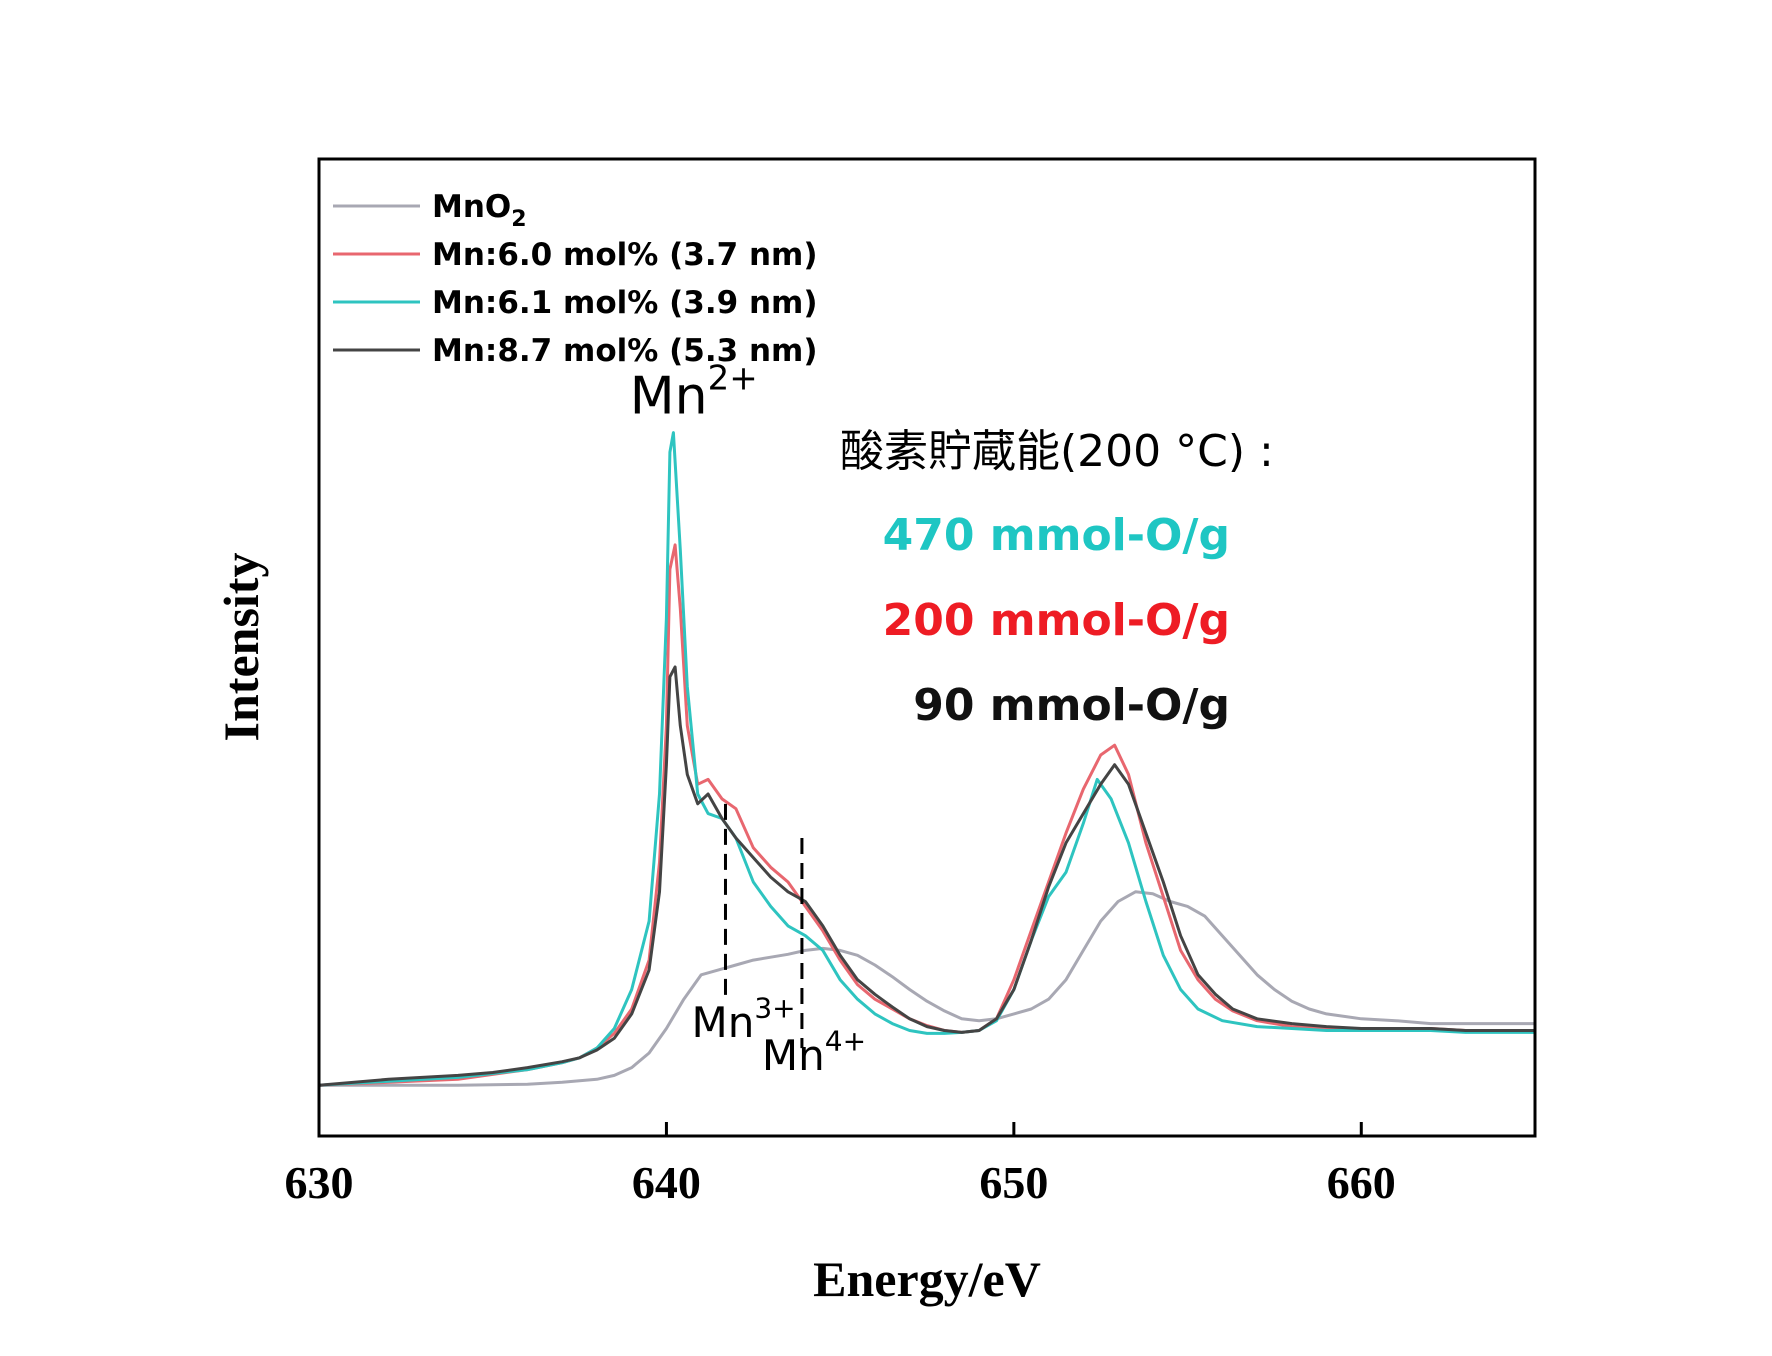 Image resolution: width=1772 pixels, height=1356 pixels. What do you see at coordinates (241, 647) in the screenshot?
I see `y-axis-title: Intensity` at bounding box center [241, 647].